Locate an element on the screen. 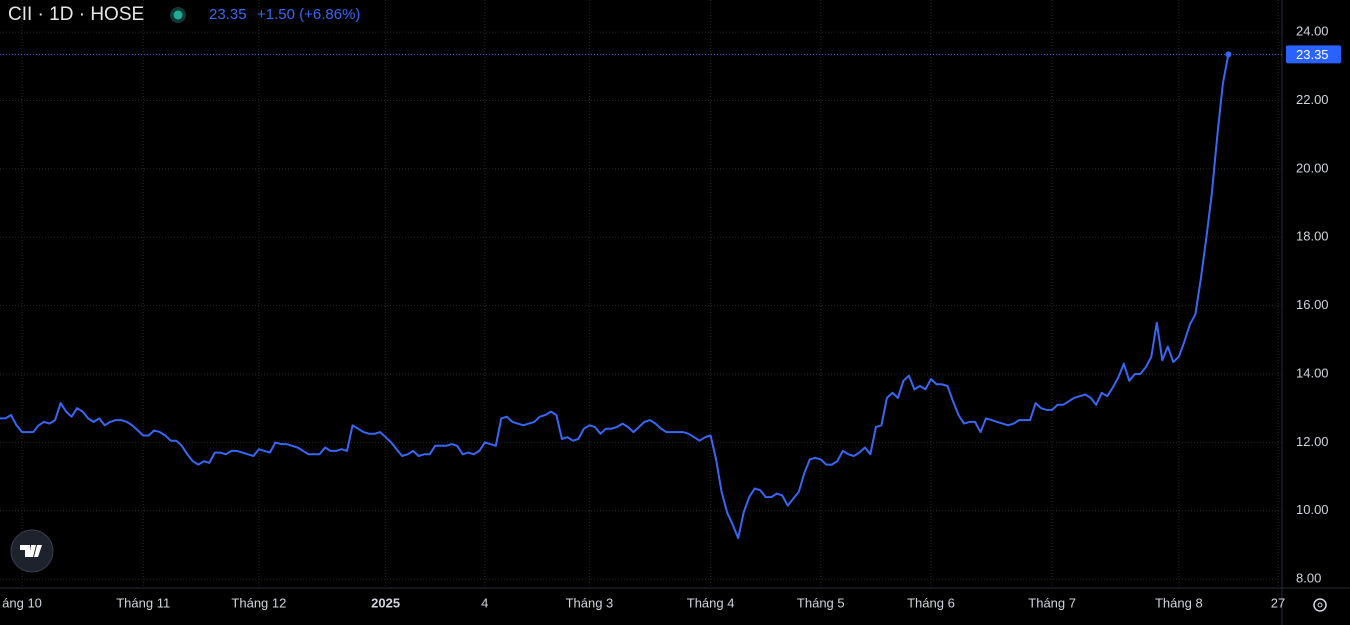 The height and width of the screenshot is (625, 1350). y-tick-label: 14.00 is located at coordinates (1312, 372).